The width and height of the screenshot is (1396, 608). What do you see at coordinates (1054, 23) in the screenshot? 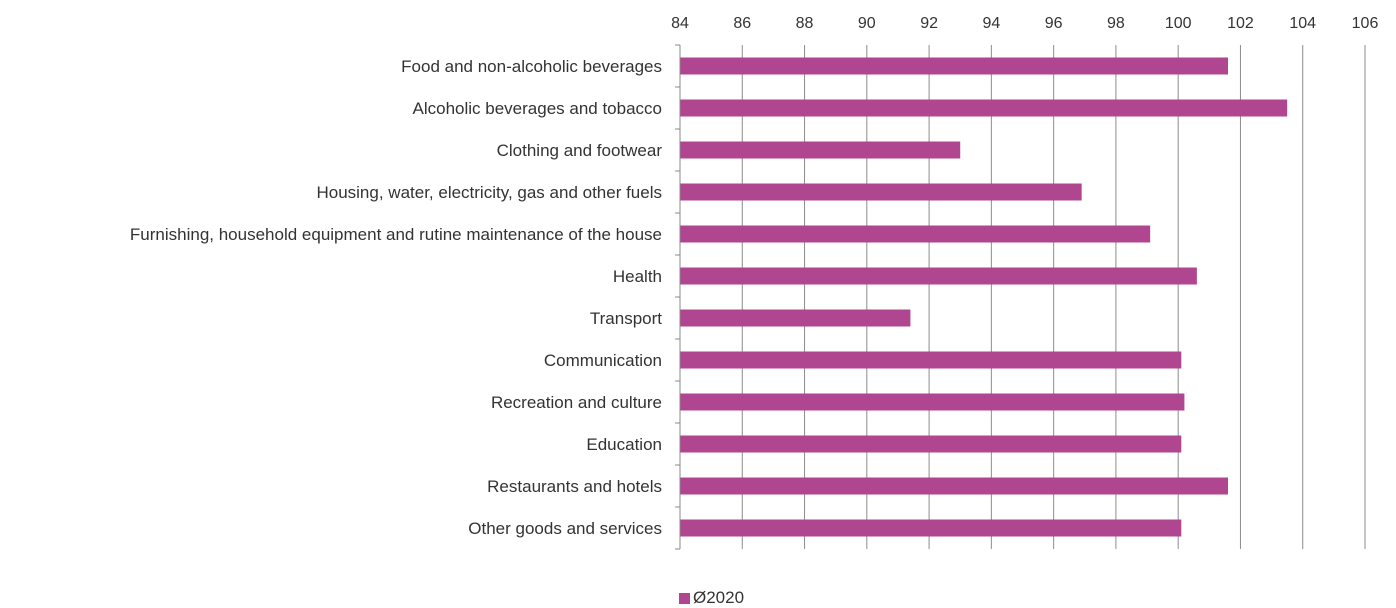
I see `x-tick-label: 96` at bounding box center [1054, 23].